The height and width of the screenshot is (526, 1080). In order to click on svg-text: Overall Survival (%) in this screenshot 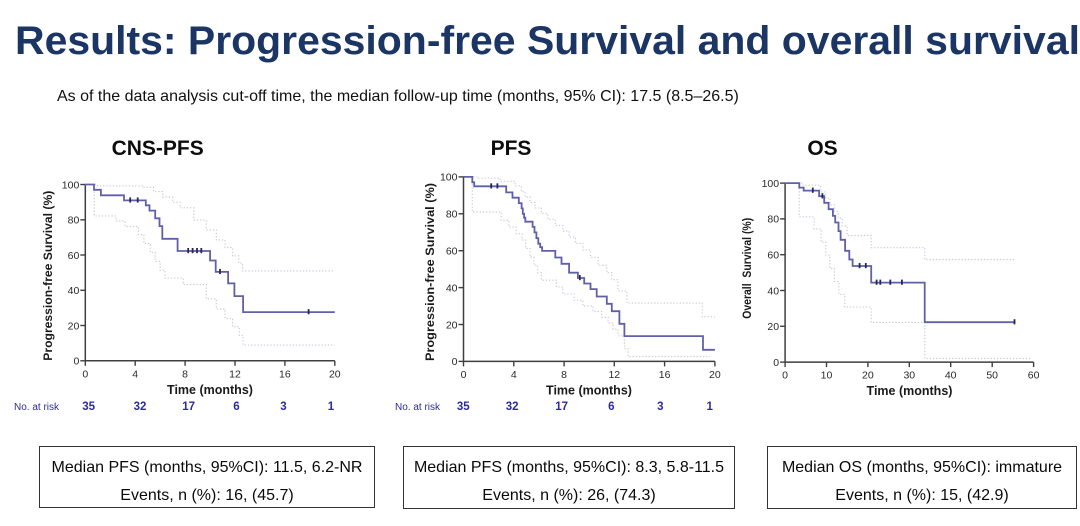, I will do `click(747, 268)`.